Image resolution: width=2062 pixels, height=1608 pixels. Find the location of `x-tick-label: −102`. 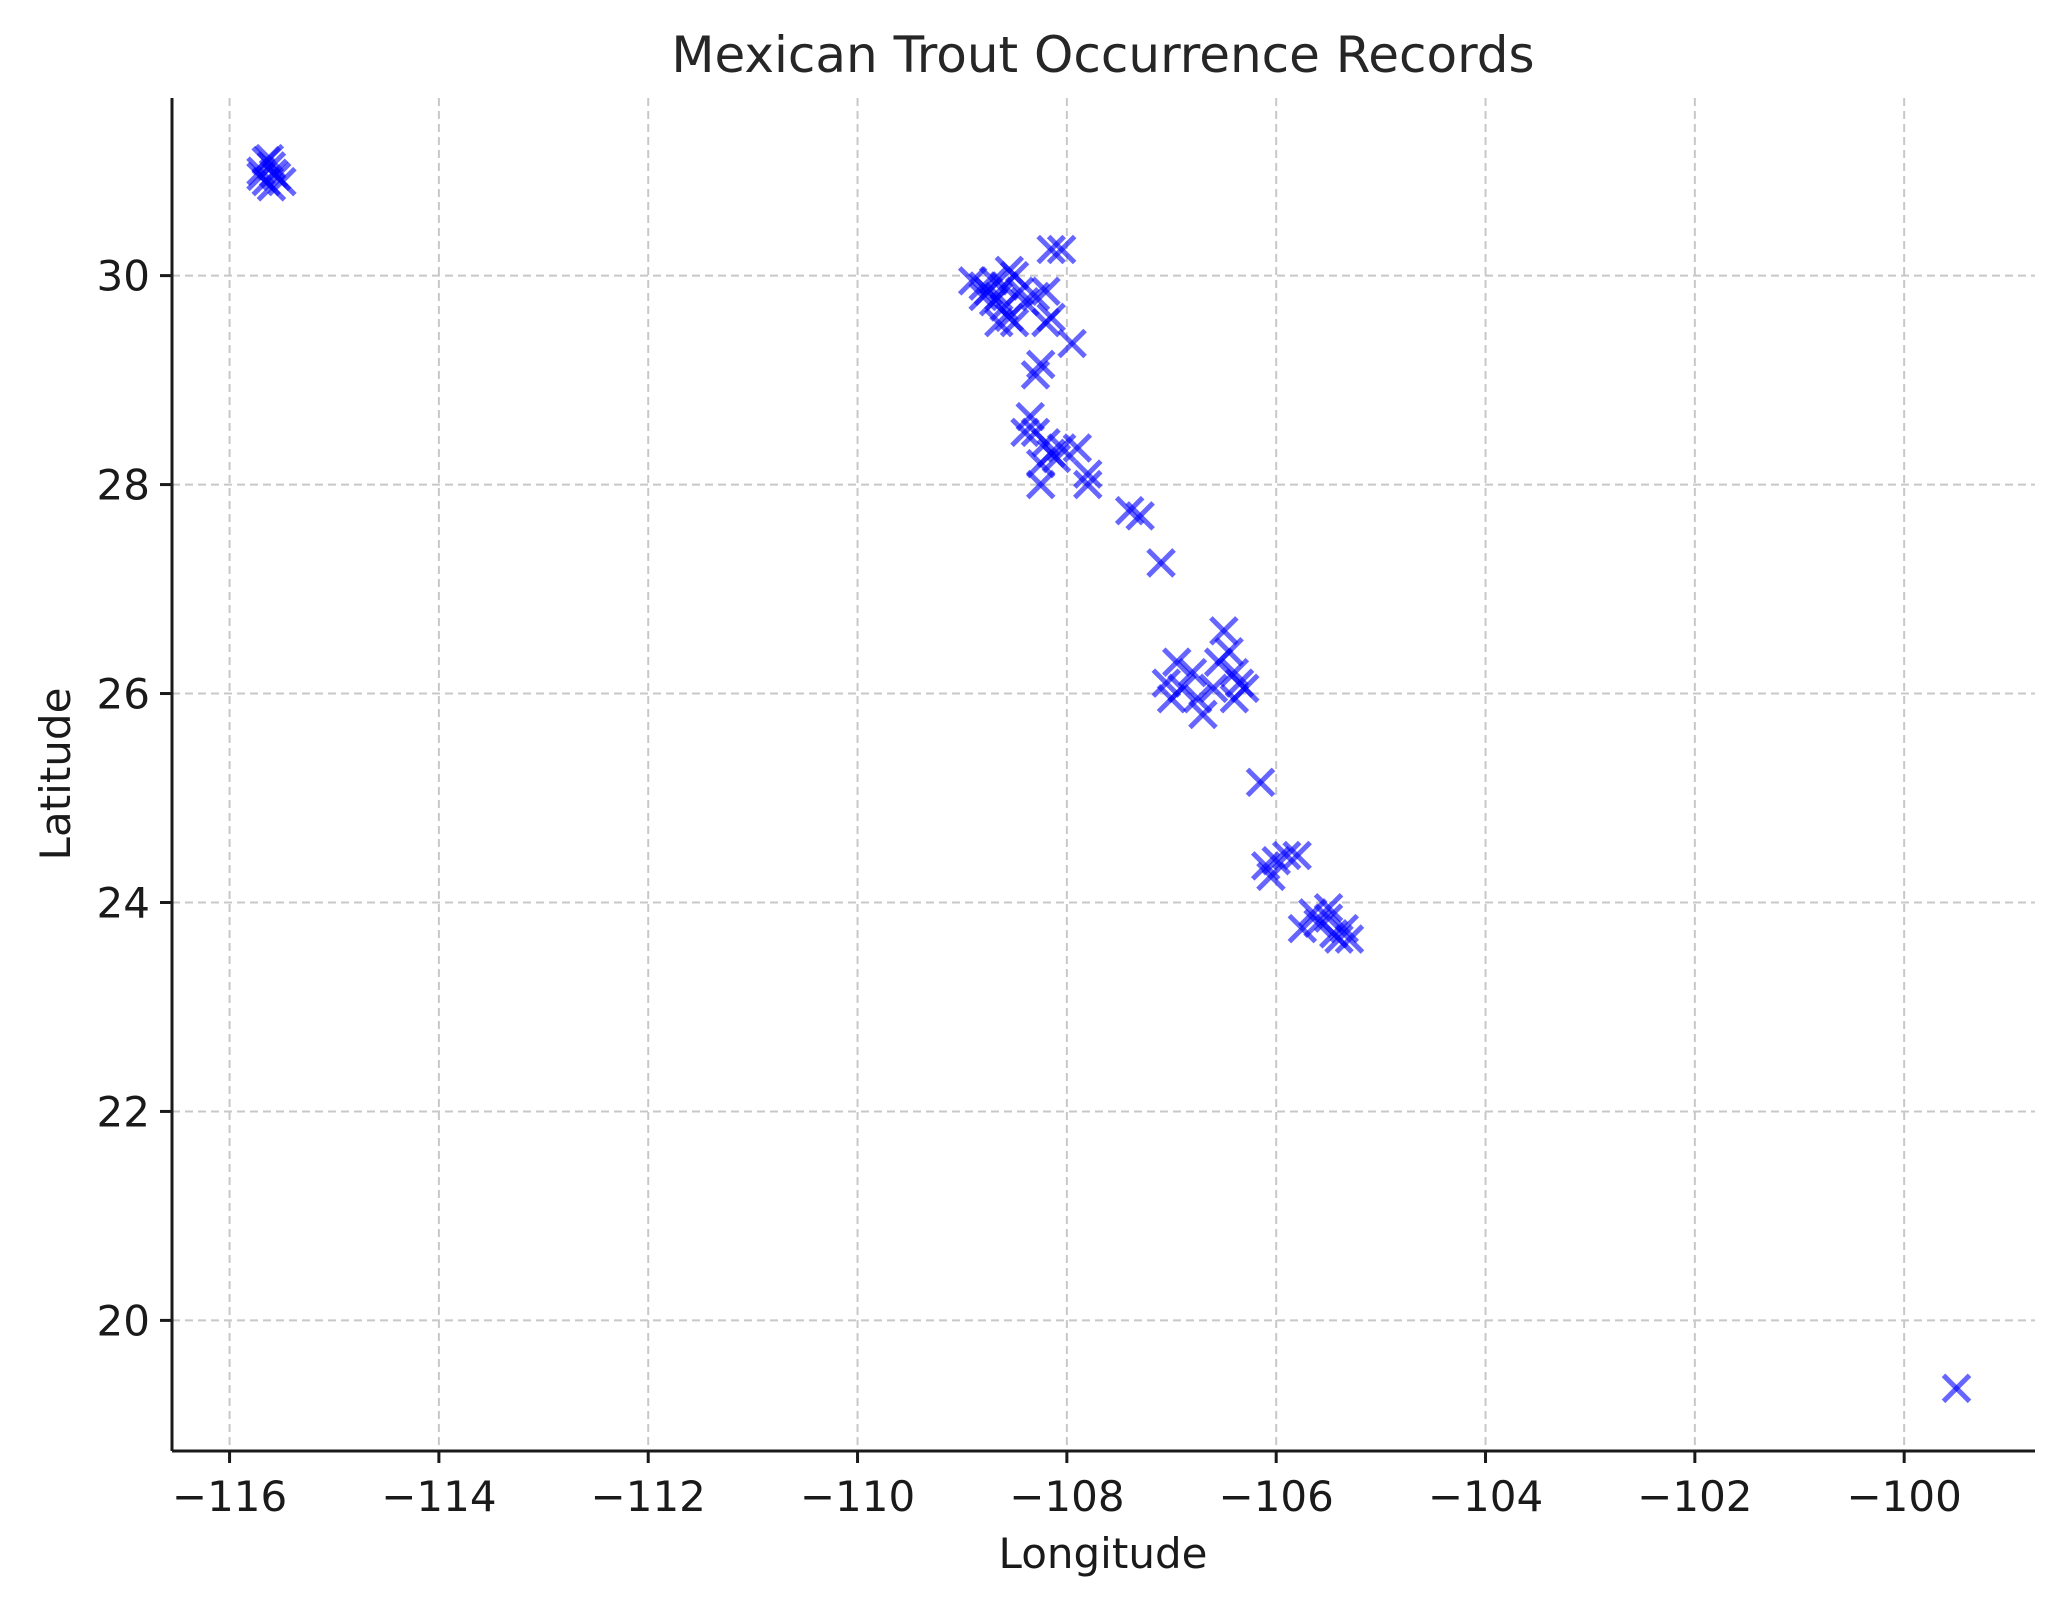

x-tick-label: −102 is located at coordinates (1694, 1496).